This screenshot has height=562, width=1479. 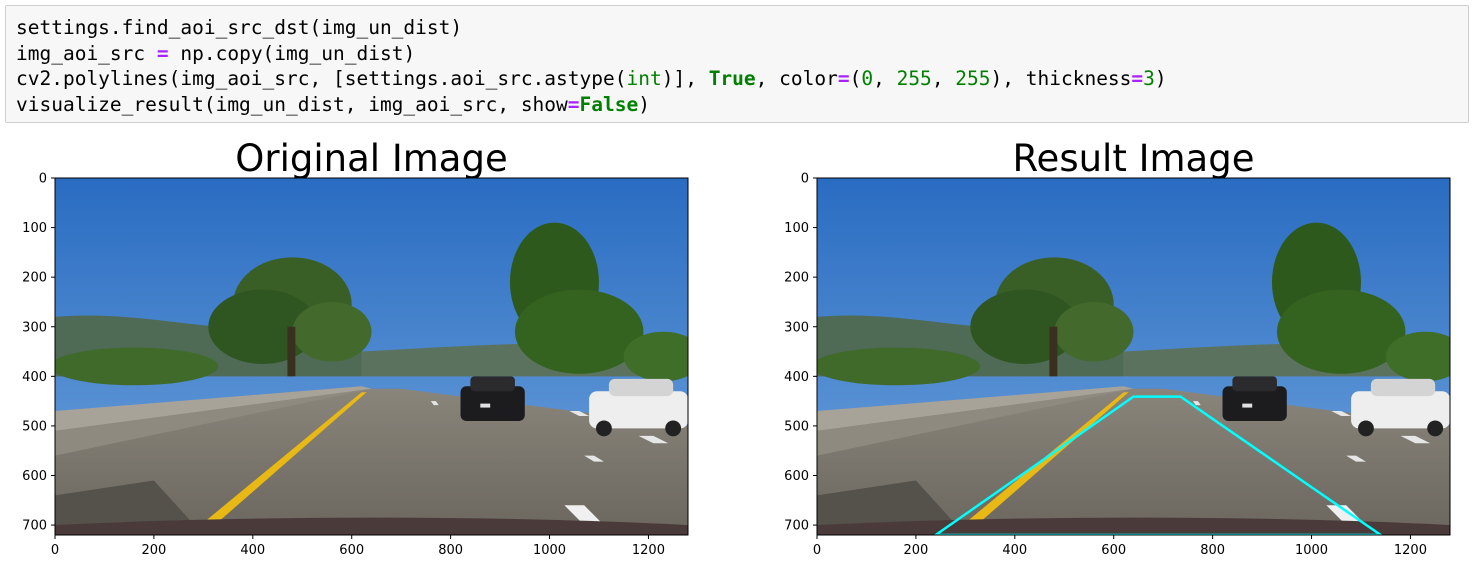 What do you see at coordinates (732, 78) in the screenshot?
I see `code-token: True` at bounding box center [732, 78].